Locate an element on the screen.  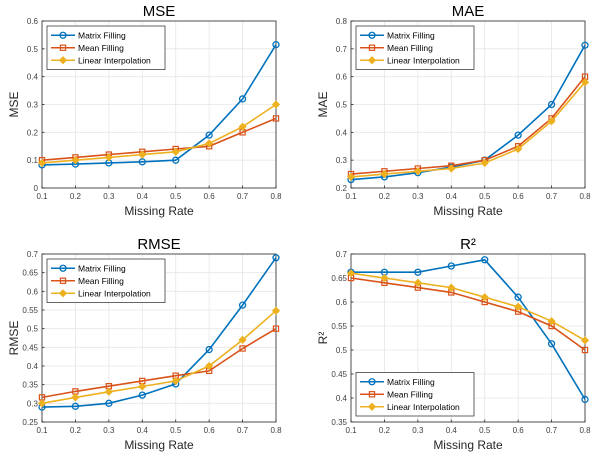
y-axis-label: RMSE is located at coordinates (14, 338).